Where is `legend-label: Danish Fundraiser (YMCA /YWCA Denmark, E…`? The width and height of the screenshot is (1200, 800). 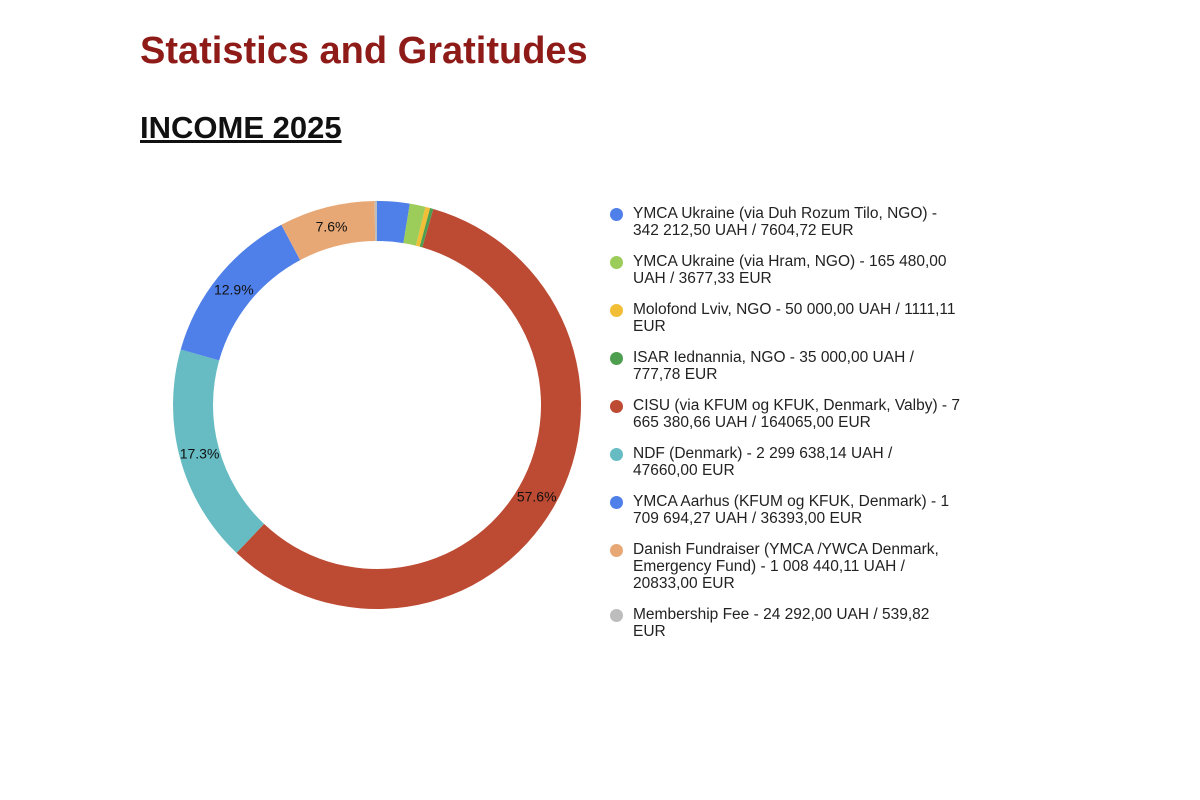
legend-label: Danish Fundraiser (YMCA /YWCA Denmark, E… is located at coordinates (786, 566).